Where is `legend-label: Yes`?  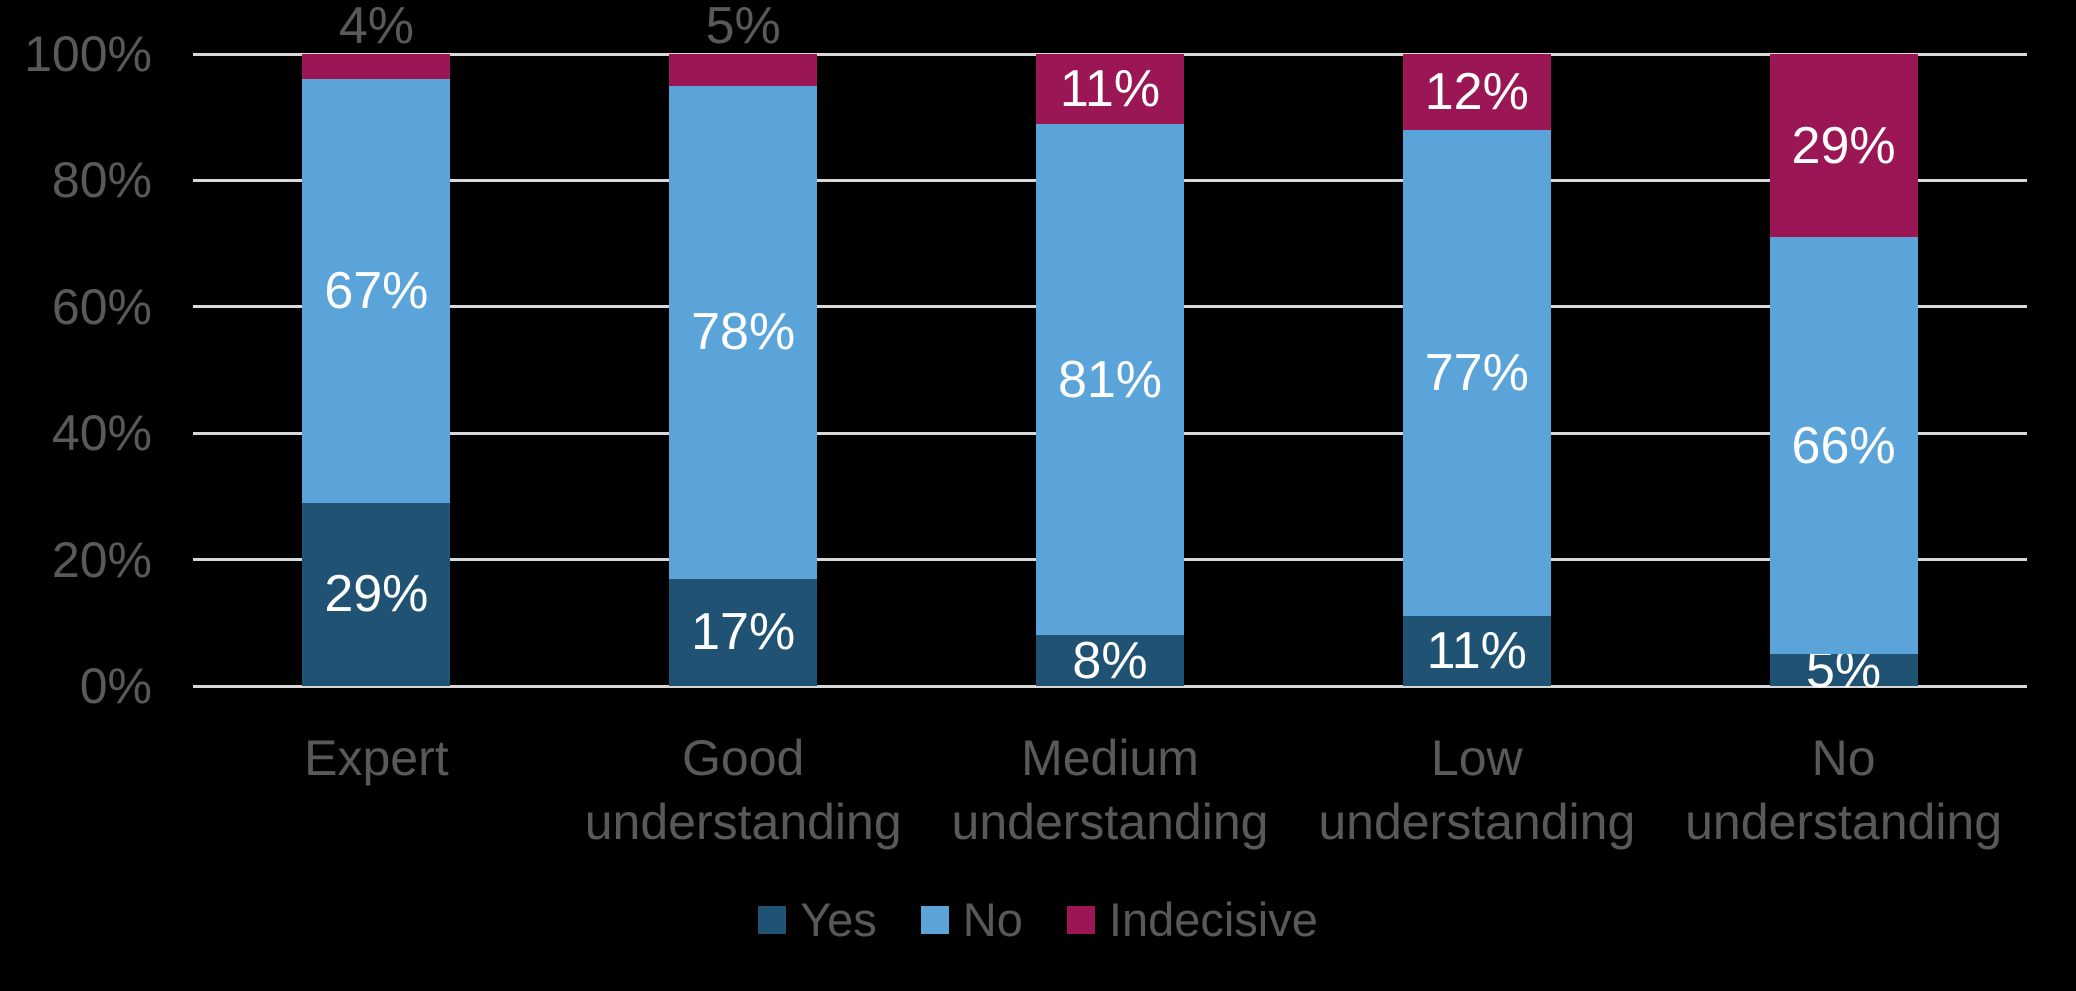
legend-label: Yes is located at coordinates (838, 919).